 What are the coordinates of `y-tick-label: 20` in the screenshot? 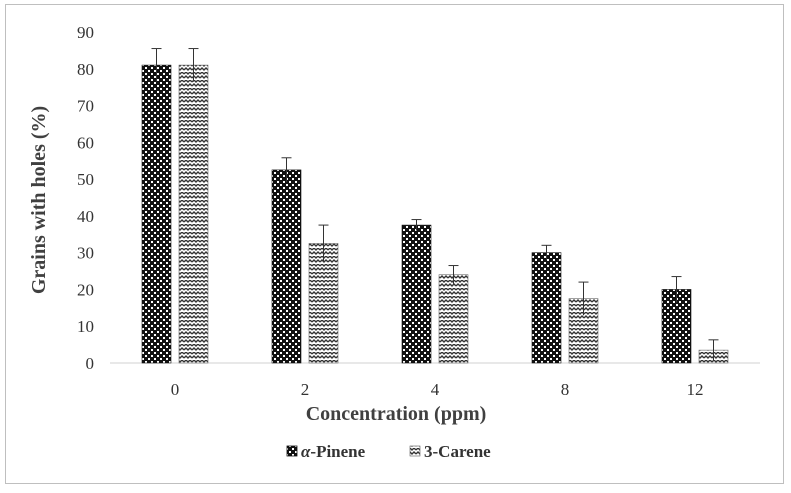 It's located at (85, 289).